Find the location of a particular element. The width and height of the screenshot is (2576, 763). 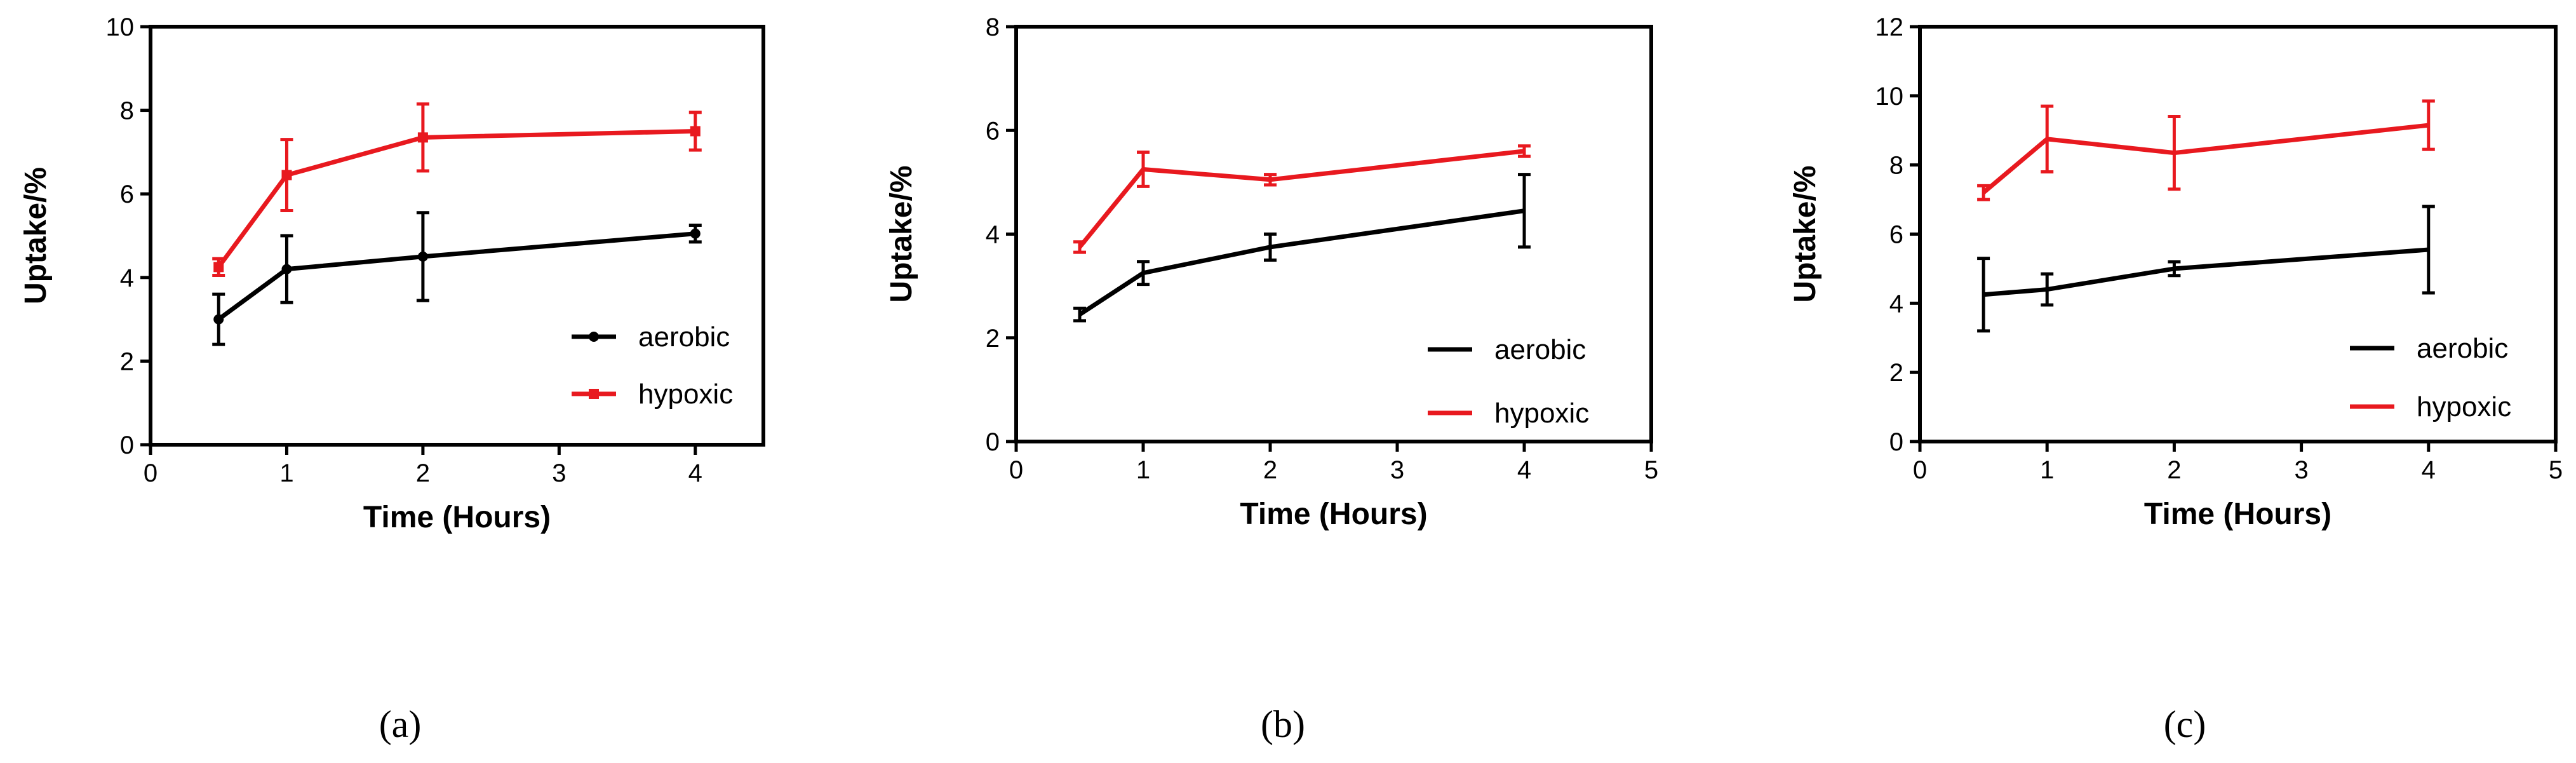

legend-marker-aerobic is located at coordinates (594, 337).